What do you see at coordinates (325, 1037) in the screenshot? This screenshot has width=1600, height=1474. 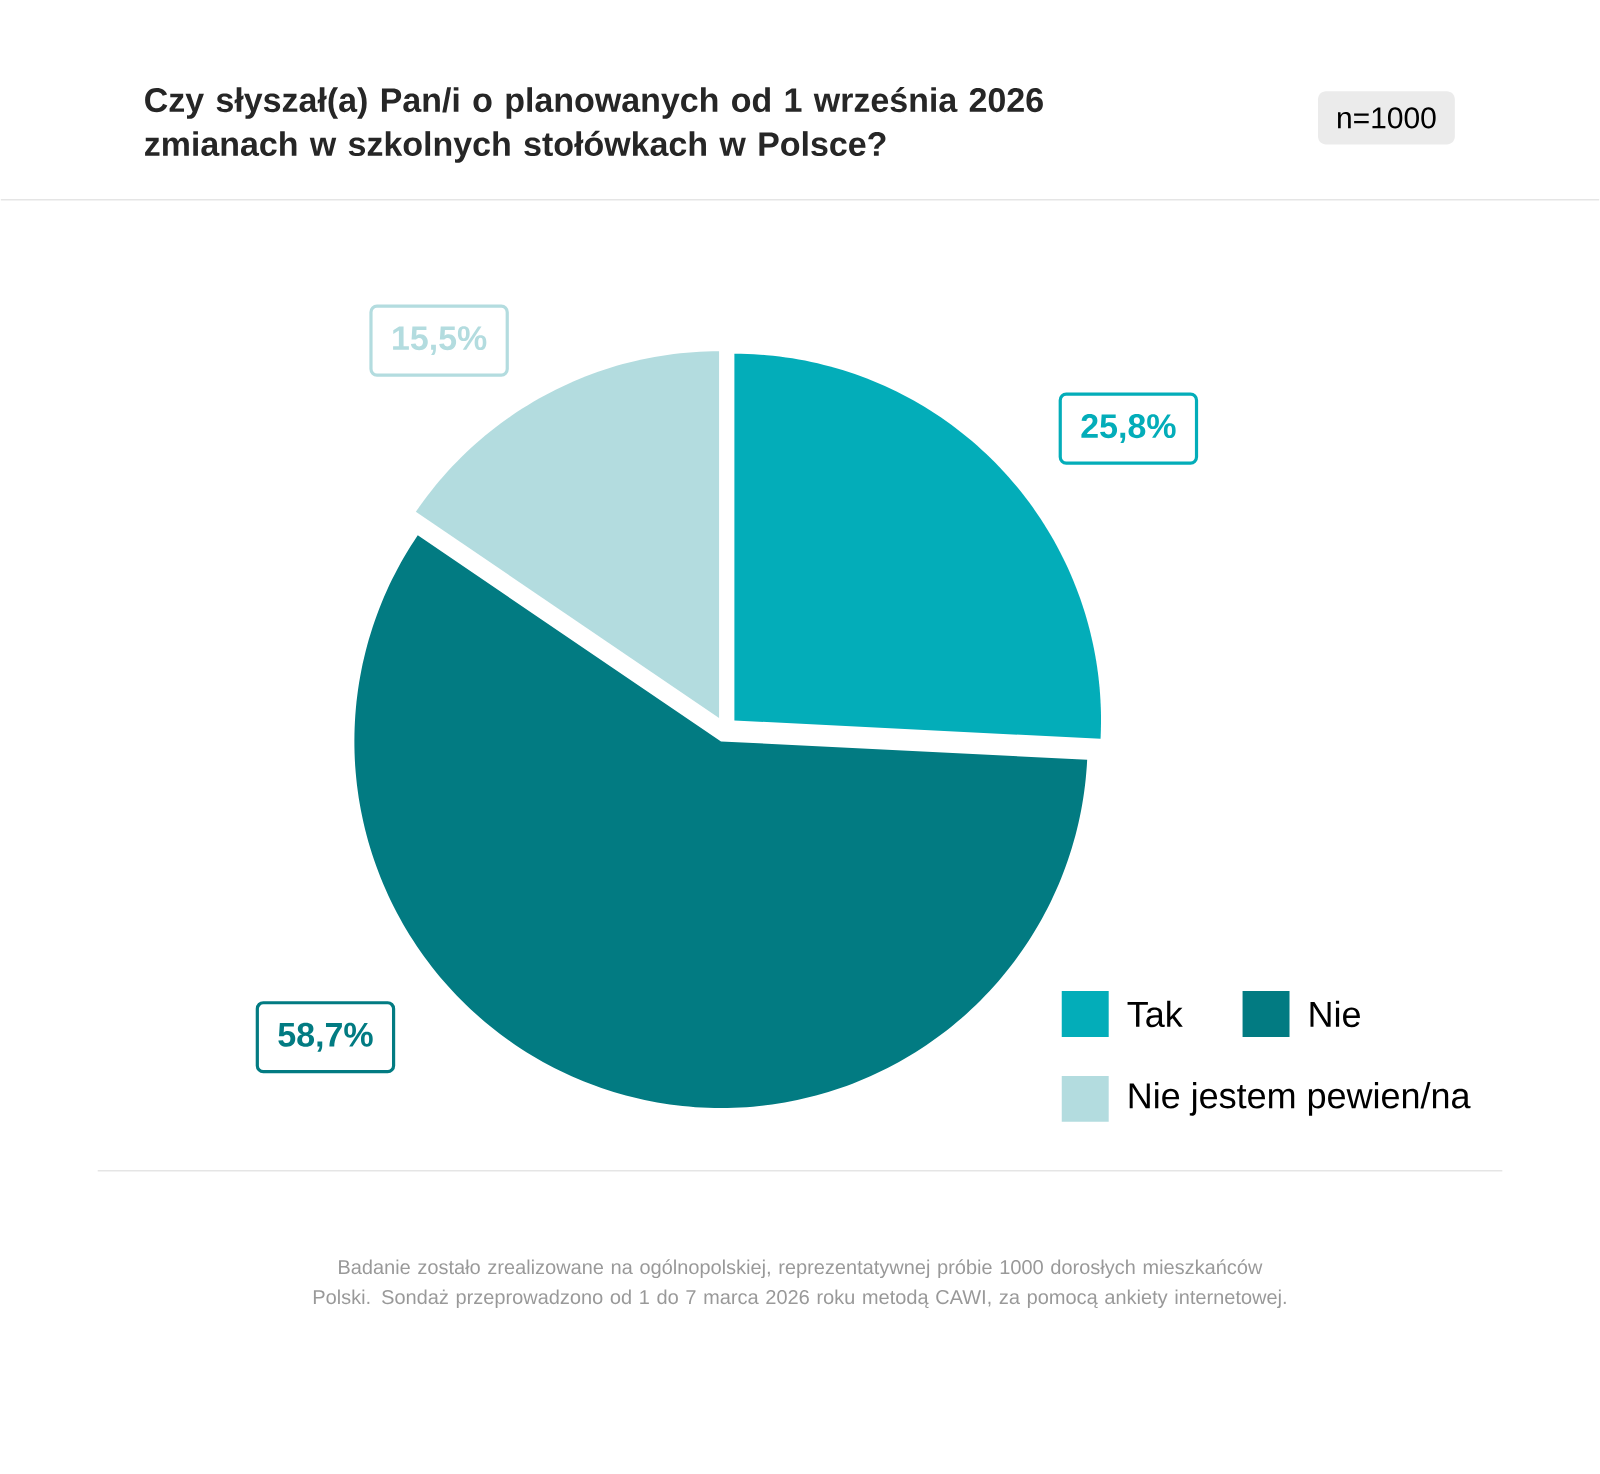 I see `data-label: 58,7%` at bounding box center [325, 1037].